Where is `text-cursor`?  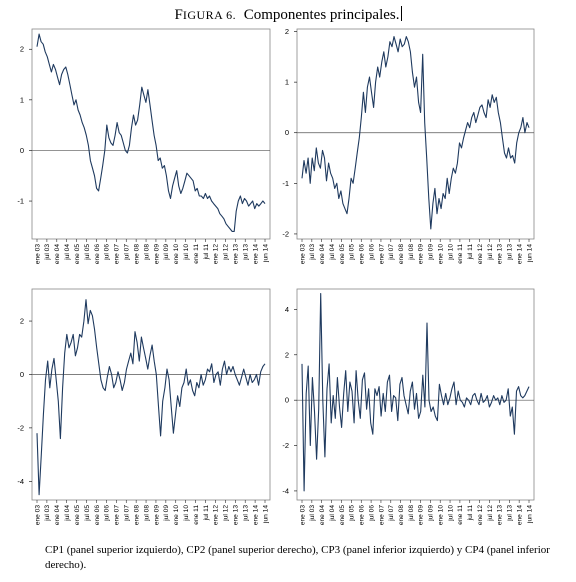
text-cursor is located at coordinates (401, 13).